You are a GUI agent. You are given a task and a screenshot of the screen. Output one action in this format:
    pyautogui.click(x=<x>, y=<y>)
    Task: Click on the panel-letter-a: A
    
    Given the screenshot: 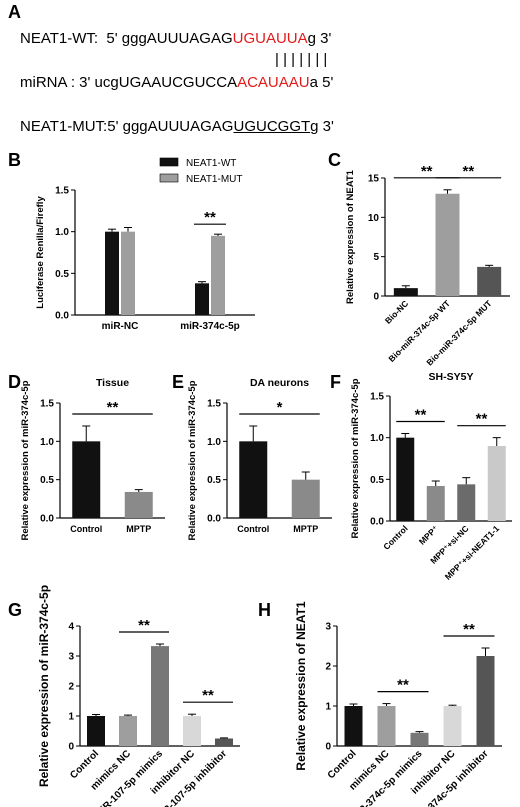 What is the action you would take?
    pyautogui.click(x=14, y=12)
    